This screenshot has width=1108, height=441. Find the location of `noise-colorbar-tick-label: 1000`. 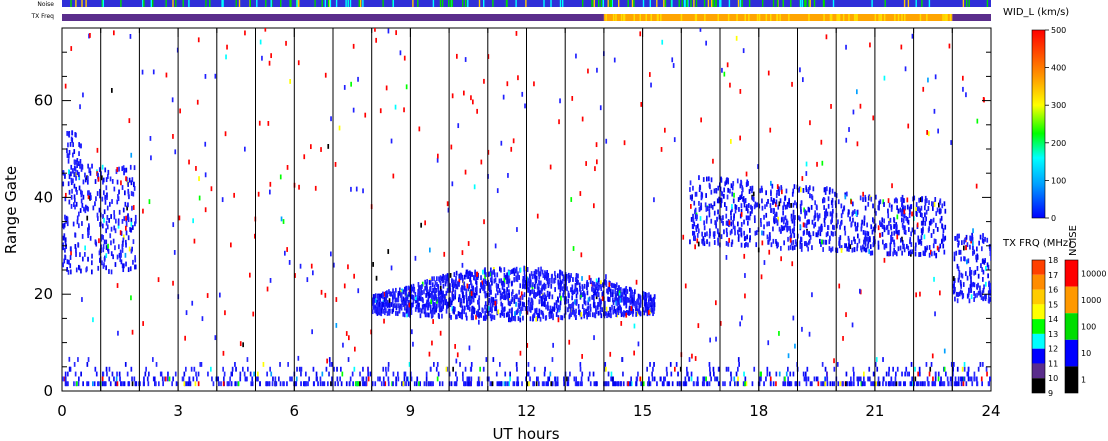

noise-colorbar-tick-label: 1000 is located at coordinates (1091, 300).